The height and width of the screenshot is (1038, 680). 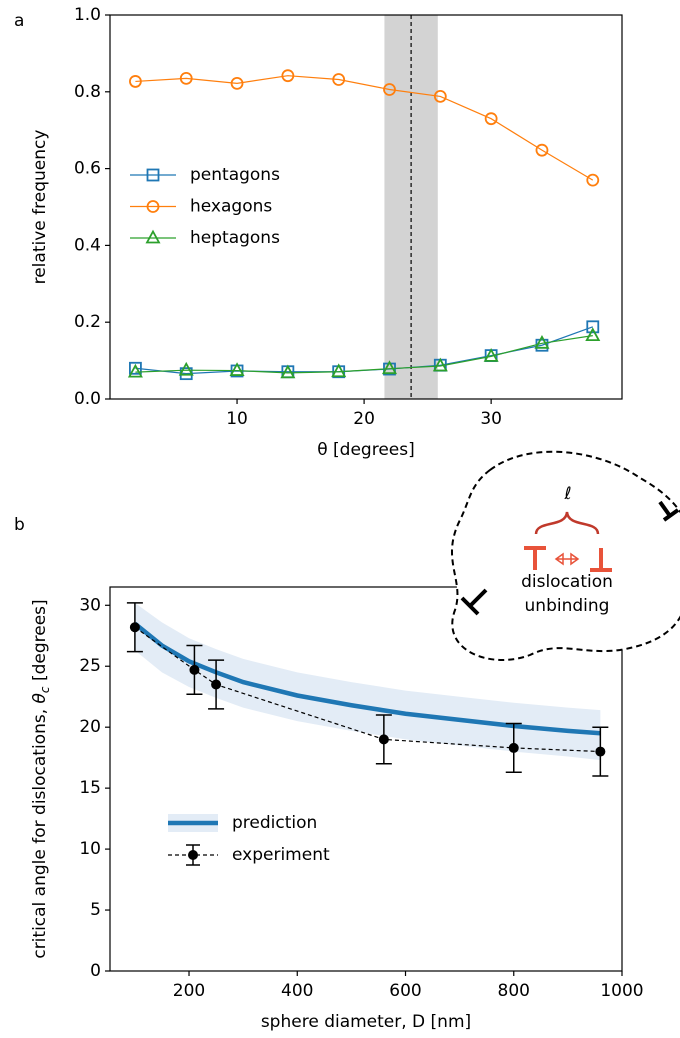 I want to click on legend-label: experiment, so click(x=281, y=855).